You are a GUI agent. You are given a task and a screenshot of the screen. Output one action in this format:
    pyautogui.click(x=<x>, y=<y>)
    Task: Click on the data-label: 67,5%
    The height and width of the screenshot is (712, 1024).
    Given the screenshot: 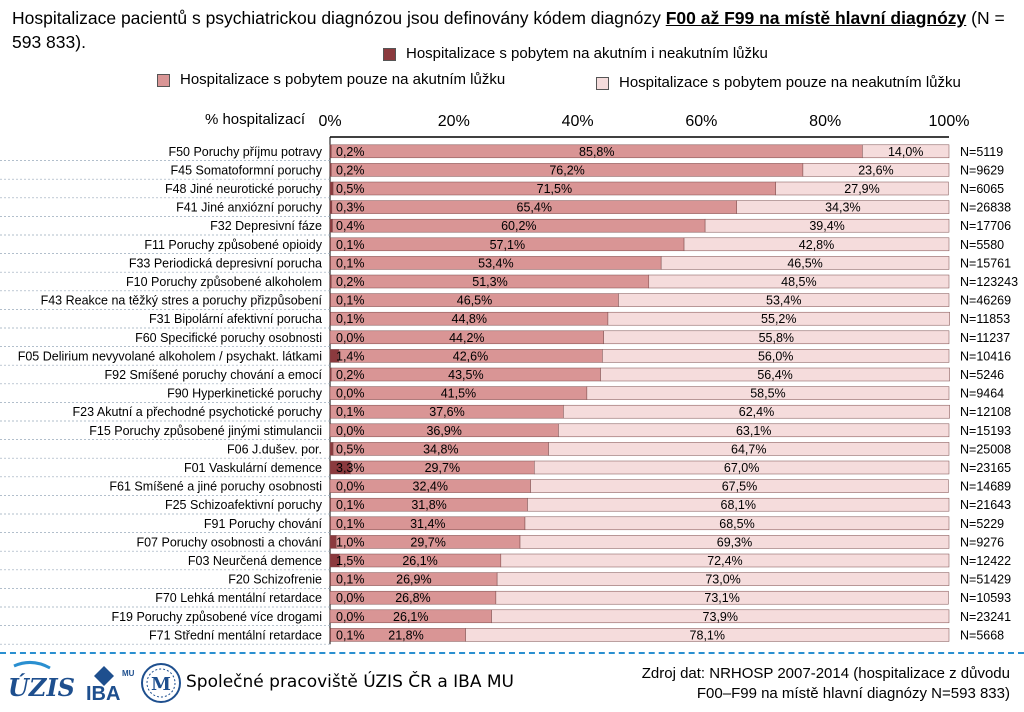 What is the action you would take?
    pyautogui.click(x=739, y=487)
    